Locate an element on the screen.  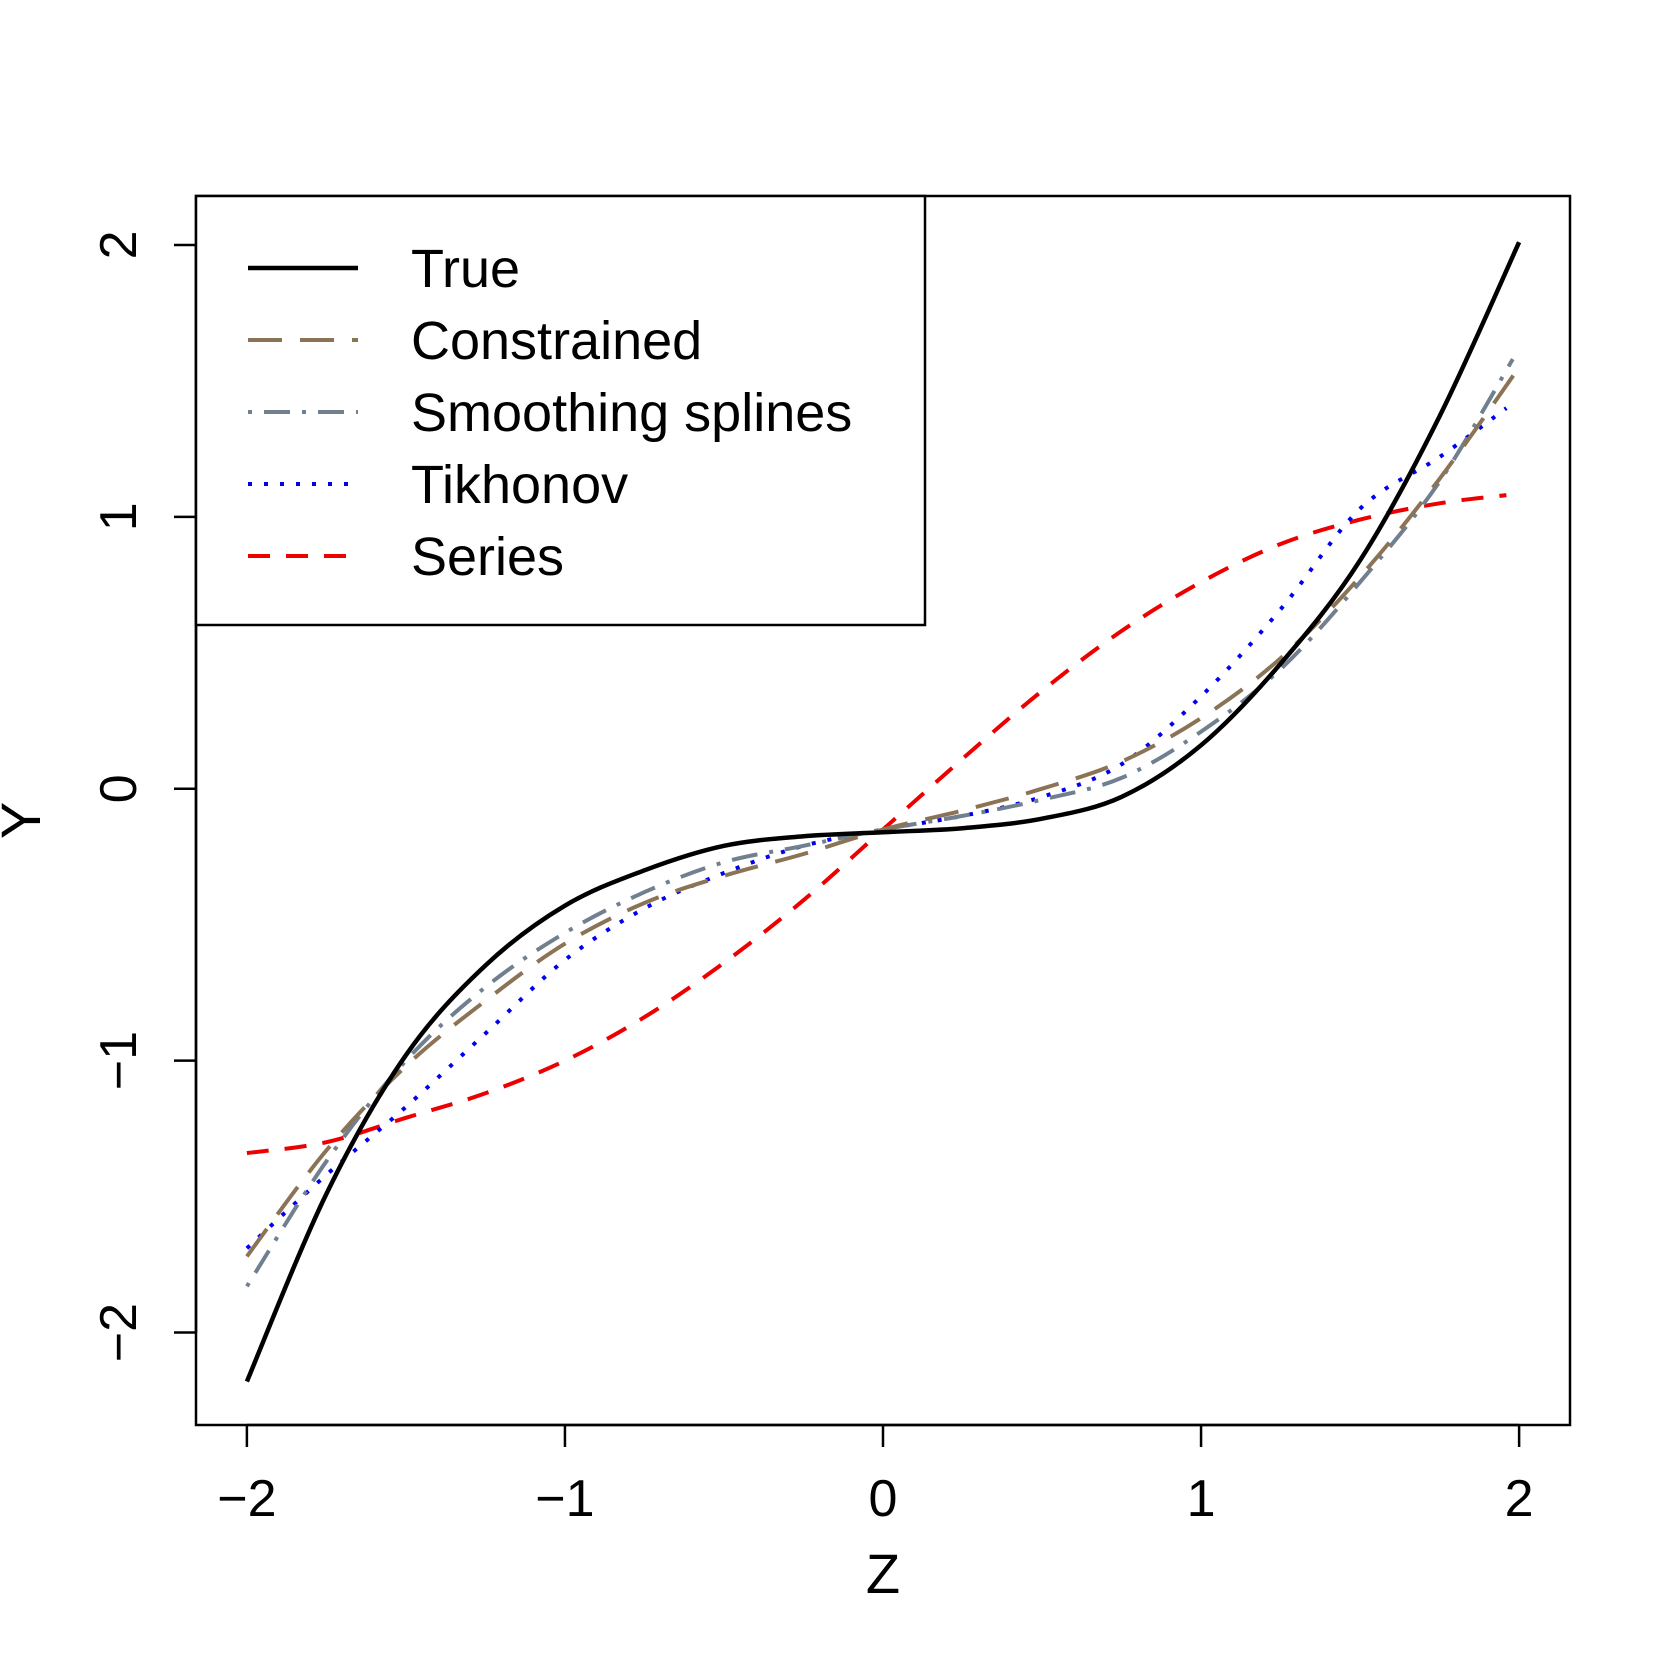
x-tick-label: 1 is located at coordinates (1201, 1499).